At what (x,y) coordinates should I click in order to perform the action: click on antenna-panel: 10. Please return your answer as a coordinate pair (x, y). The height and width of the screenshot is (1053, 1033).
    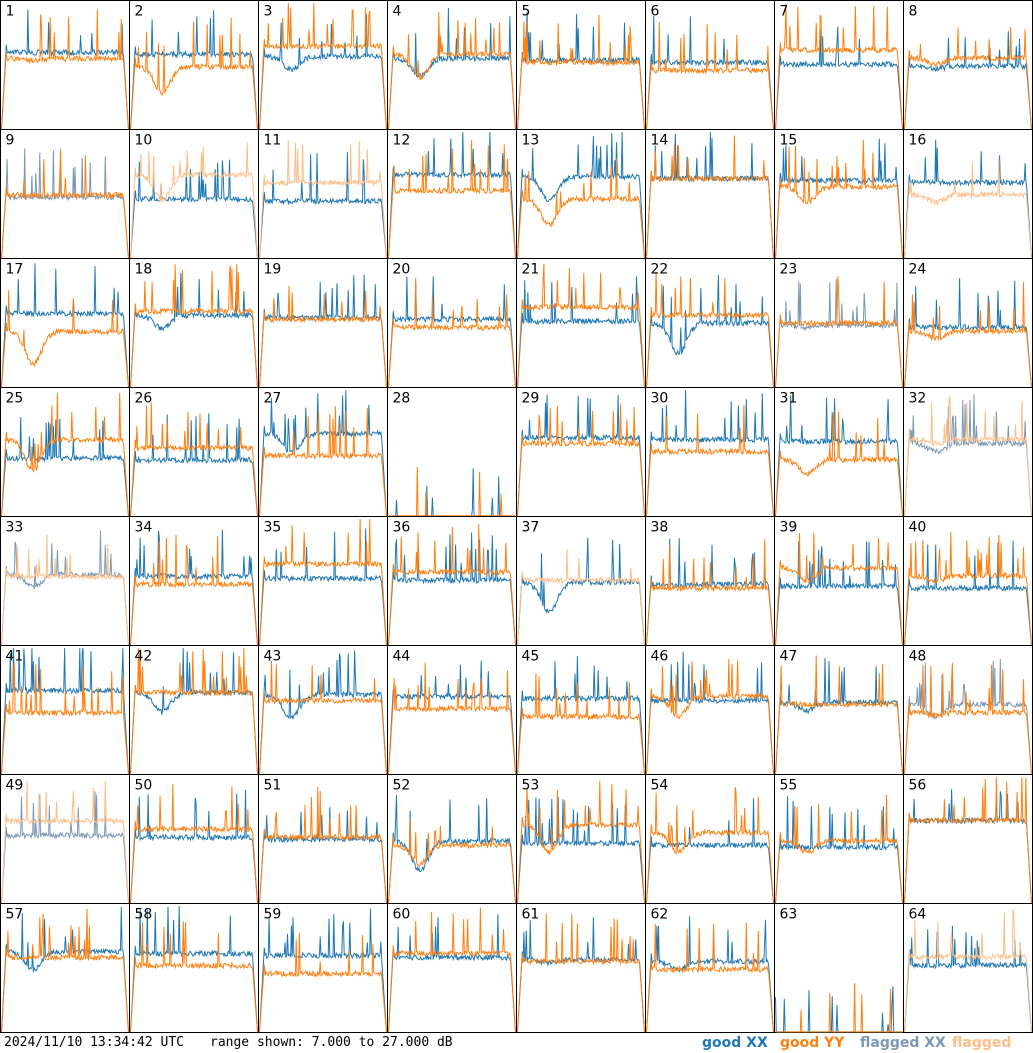
    Looking at the image, I should click on (194, 194).